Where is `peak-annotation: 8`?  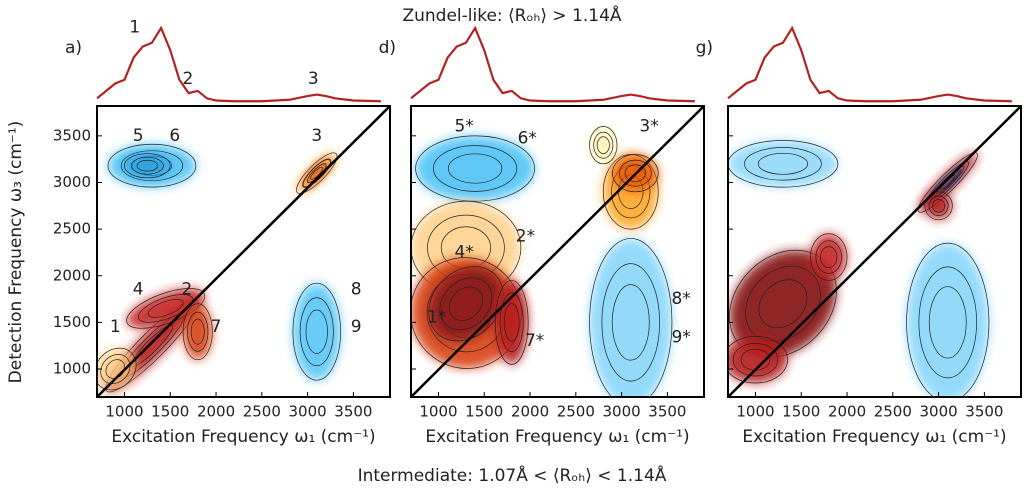 peak-annotation: 8 is located at coordinates (356, 290).